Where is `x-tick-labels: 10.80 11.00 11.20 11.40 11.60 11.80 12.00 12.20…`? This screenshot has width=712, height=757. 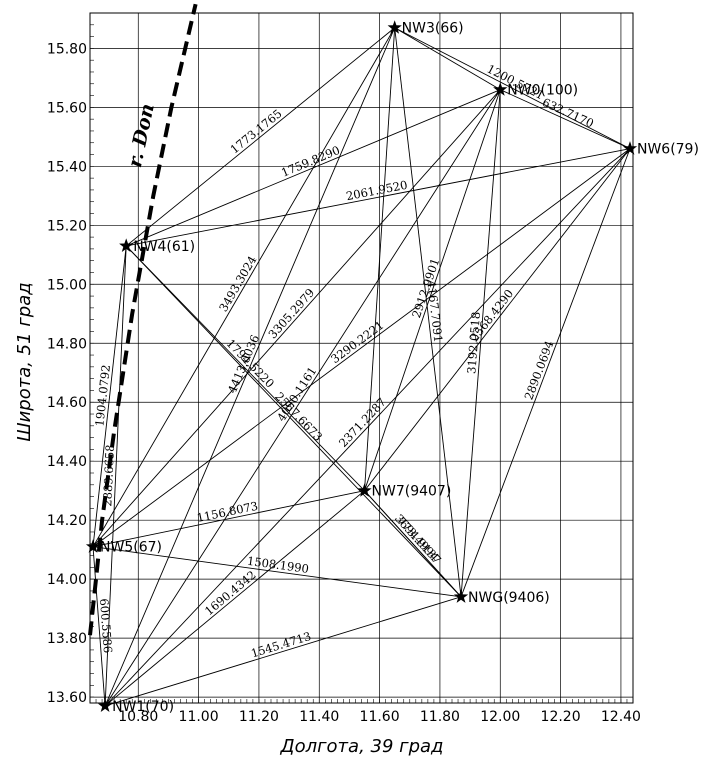 x-tick-labels: 10.80 11.00 11.20 11.40 11.60 11.80 12.00 12.20… is located at coordinates (379, 717).